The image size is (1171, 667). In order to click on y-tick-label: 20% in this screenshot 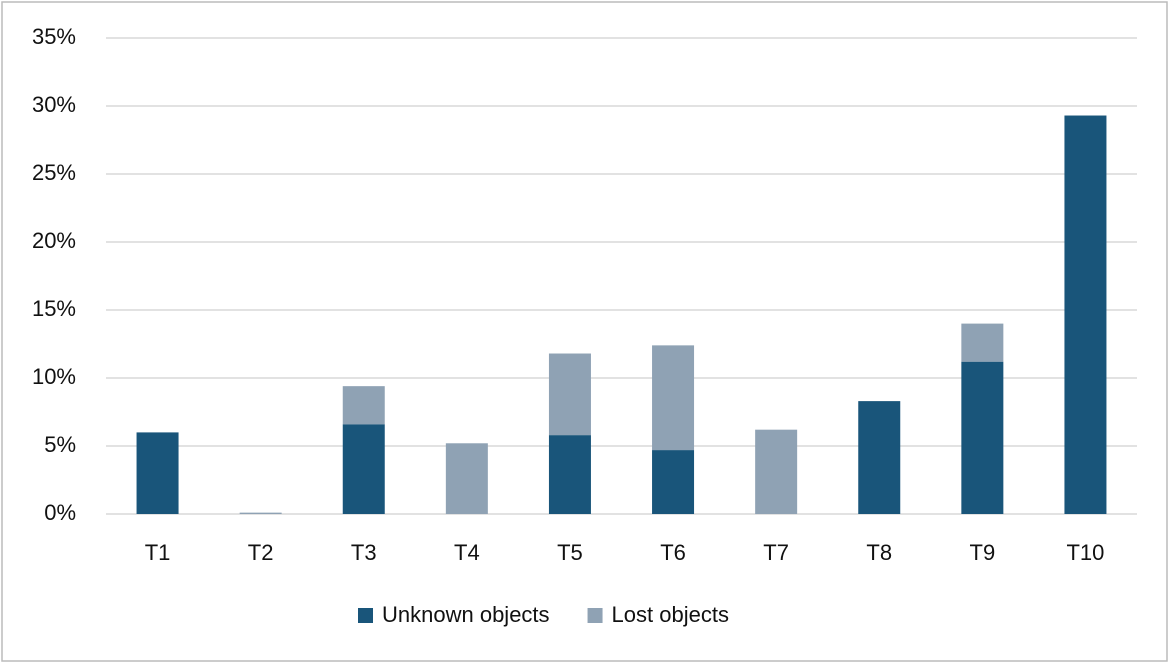, I will do `click(54, 240)`.